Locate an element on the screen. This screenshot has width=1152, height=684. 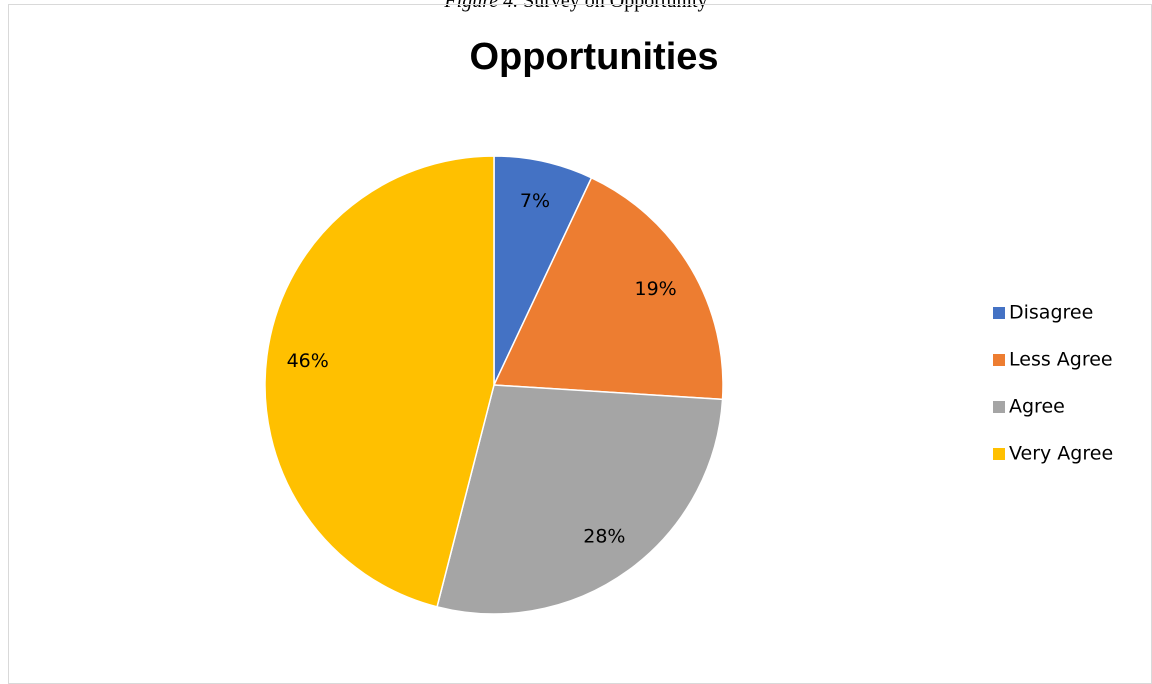
slice-label-disagree: 7% is located at coordinates (535, 201).